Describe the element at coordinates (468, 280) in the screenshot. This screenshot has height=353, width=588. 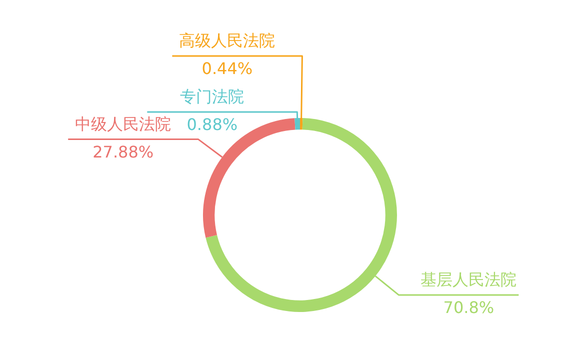
I see `slice-label: 基层人民法院` at that location.